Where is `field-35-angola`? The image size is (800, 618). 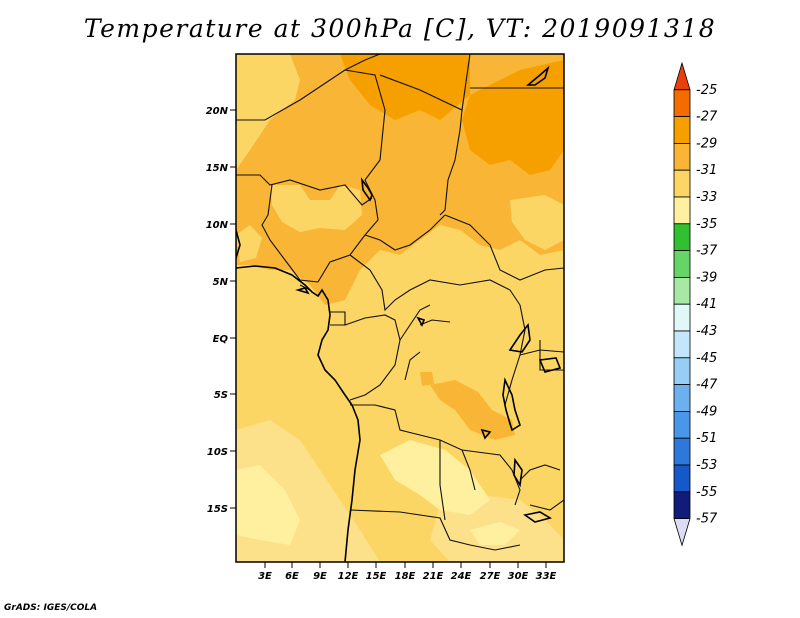 field-35-angola is located at coordinates (435, 477).